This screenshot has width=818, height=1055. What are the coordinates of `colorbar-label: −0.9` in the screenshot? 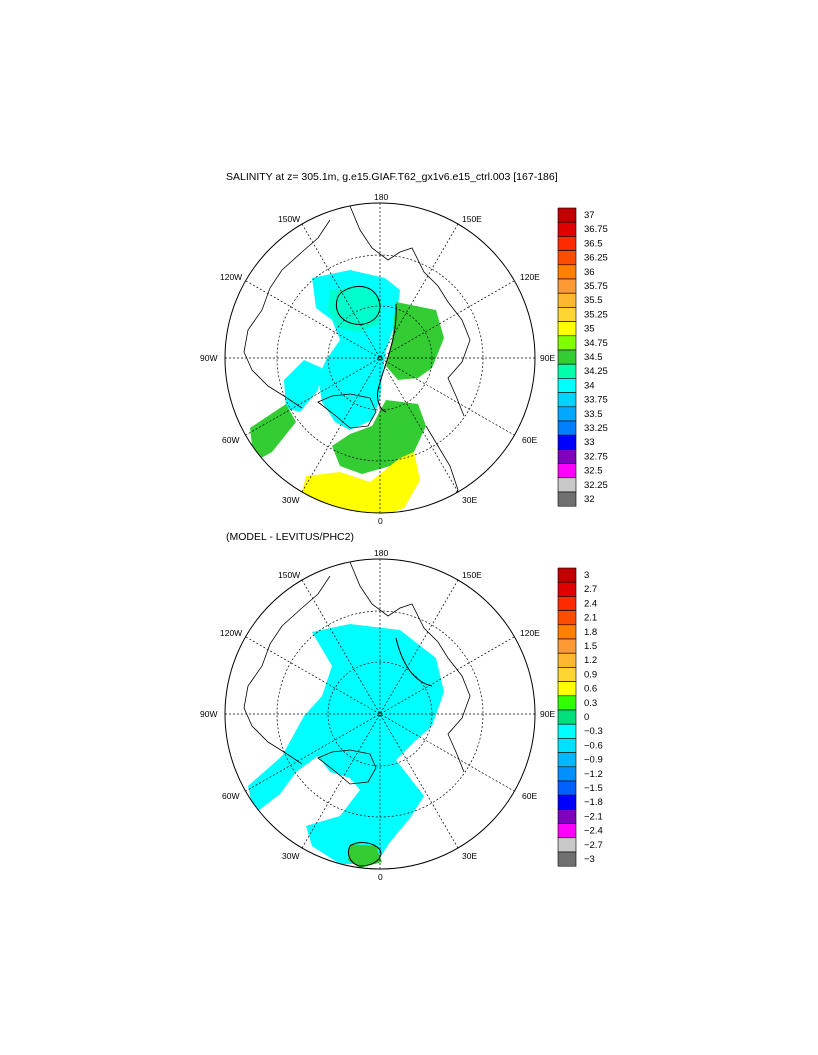 It's located at (593, 760).